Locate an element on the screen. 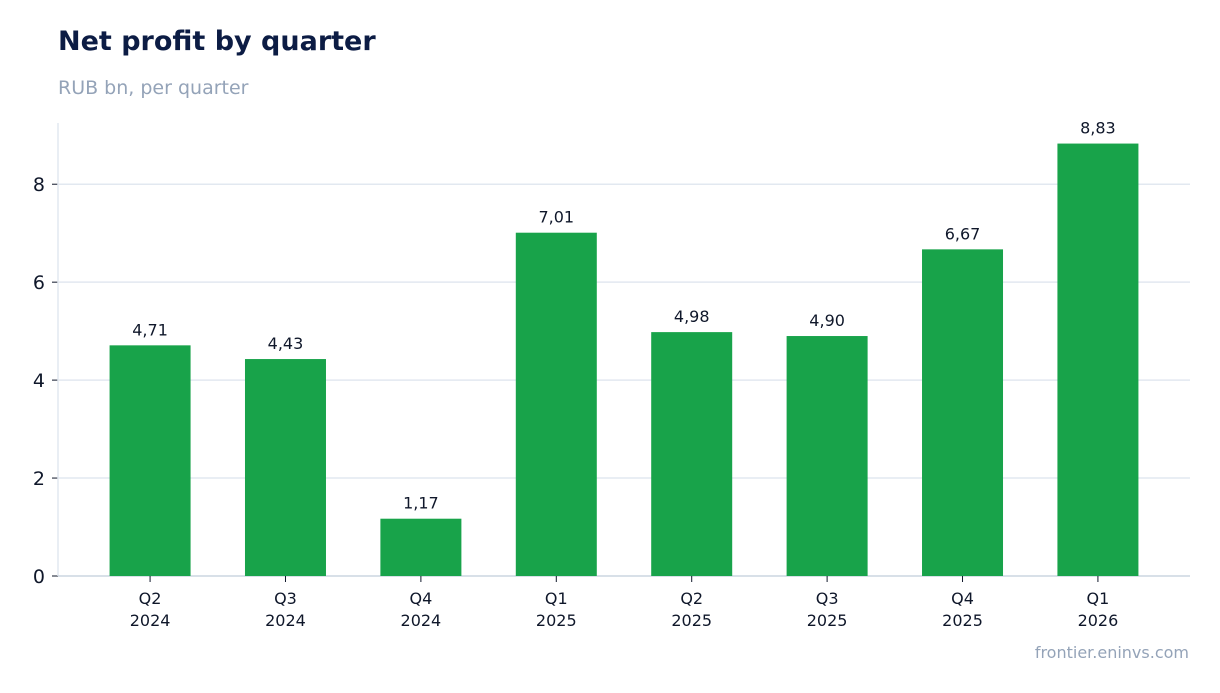 The width and height of the screenshot is (1220, 693). bar-value-label: 4,98 is located at coordinates (692, 316).